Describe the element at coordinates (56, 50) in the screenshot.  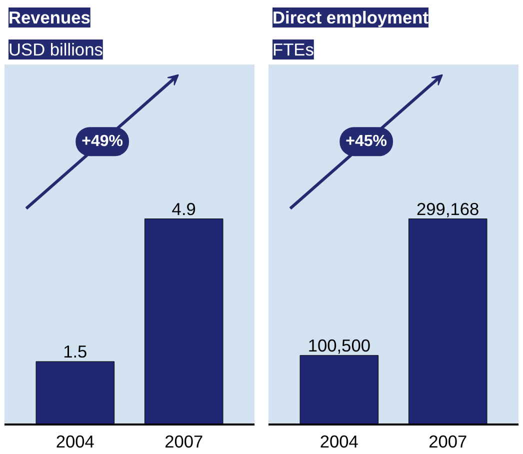
I see `chart-subtitle: USD billions` at that location.